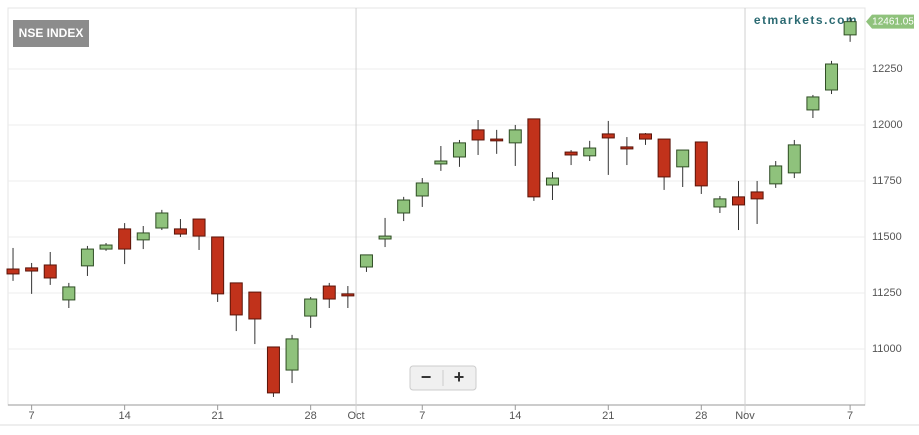  I want to click on zoom-controls: − +, so click(443, 378).